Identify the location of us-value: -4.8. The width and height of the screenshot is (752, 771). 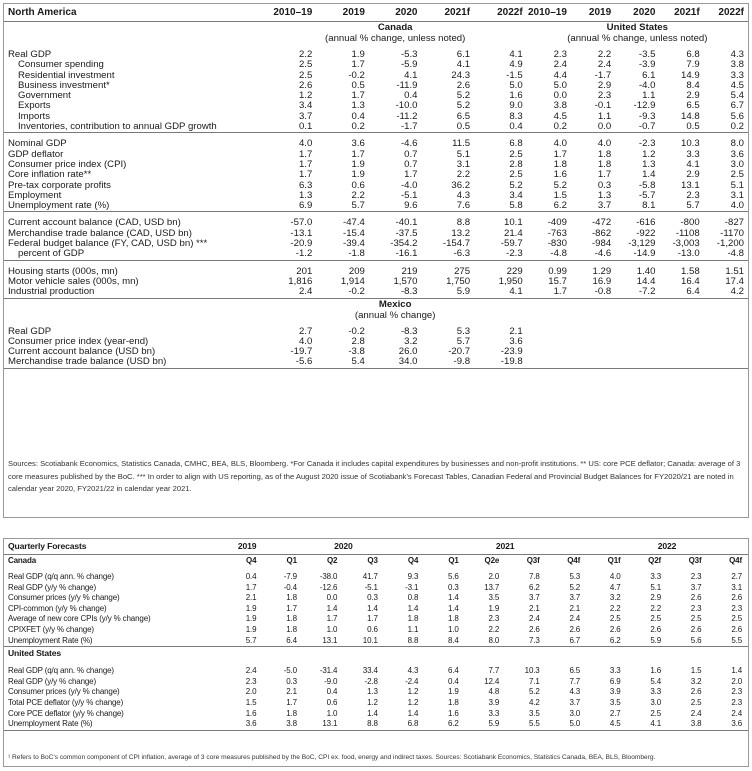
(548, 255).